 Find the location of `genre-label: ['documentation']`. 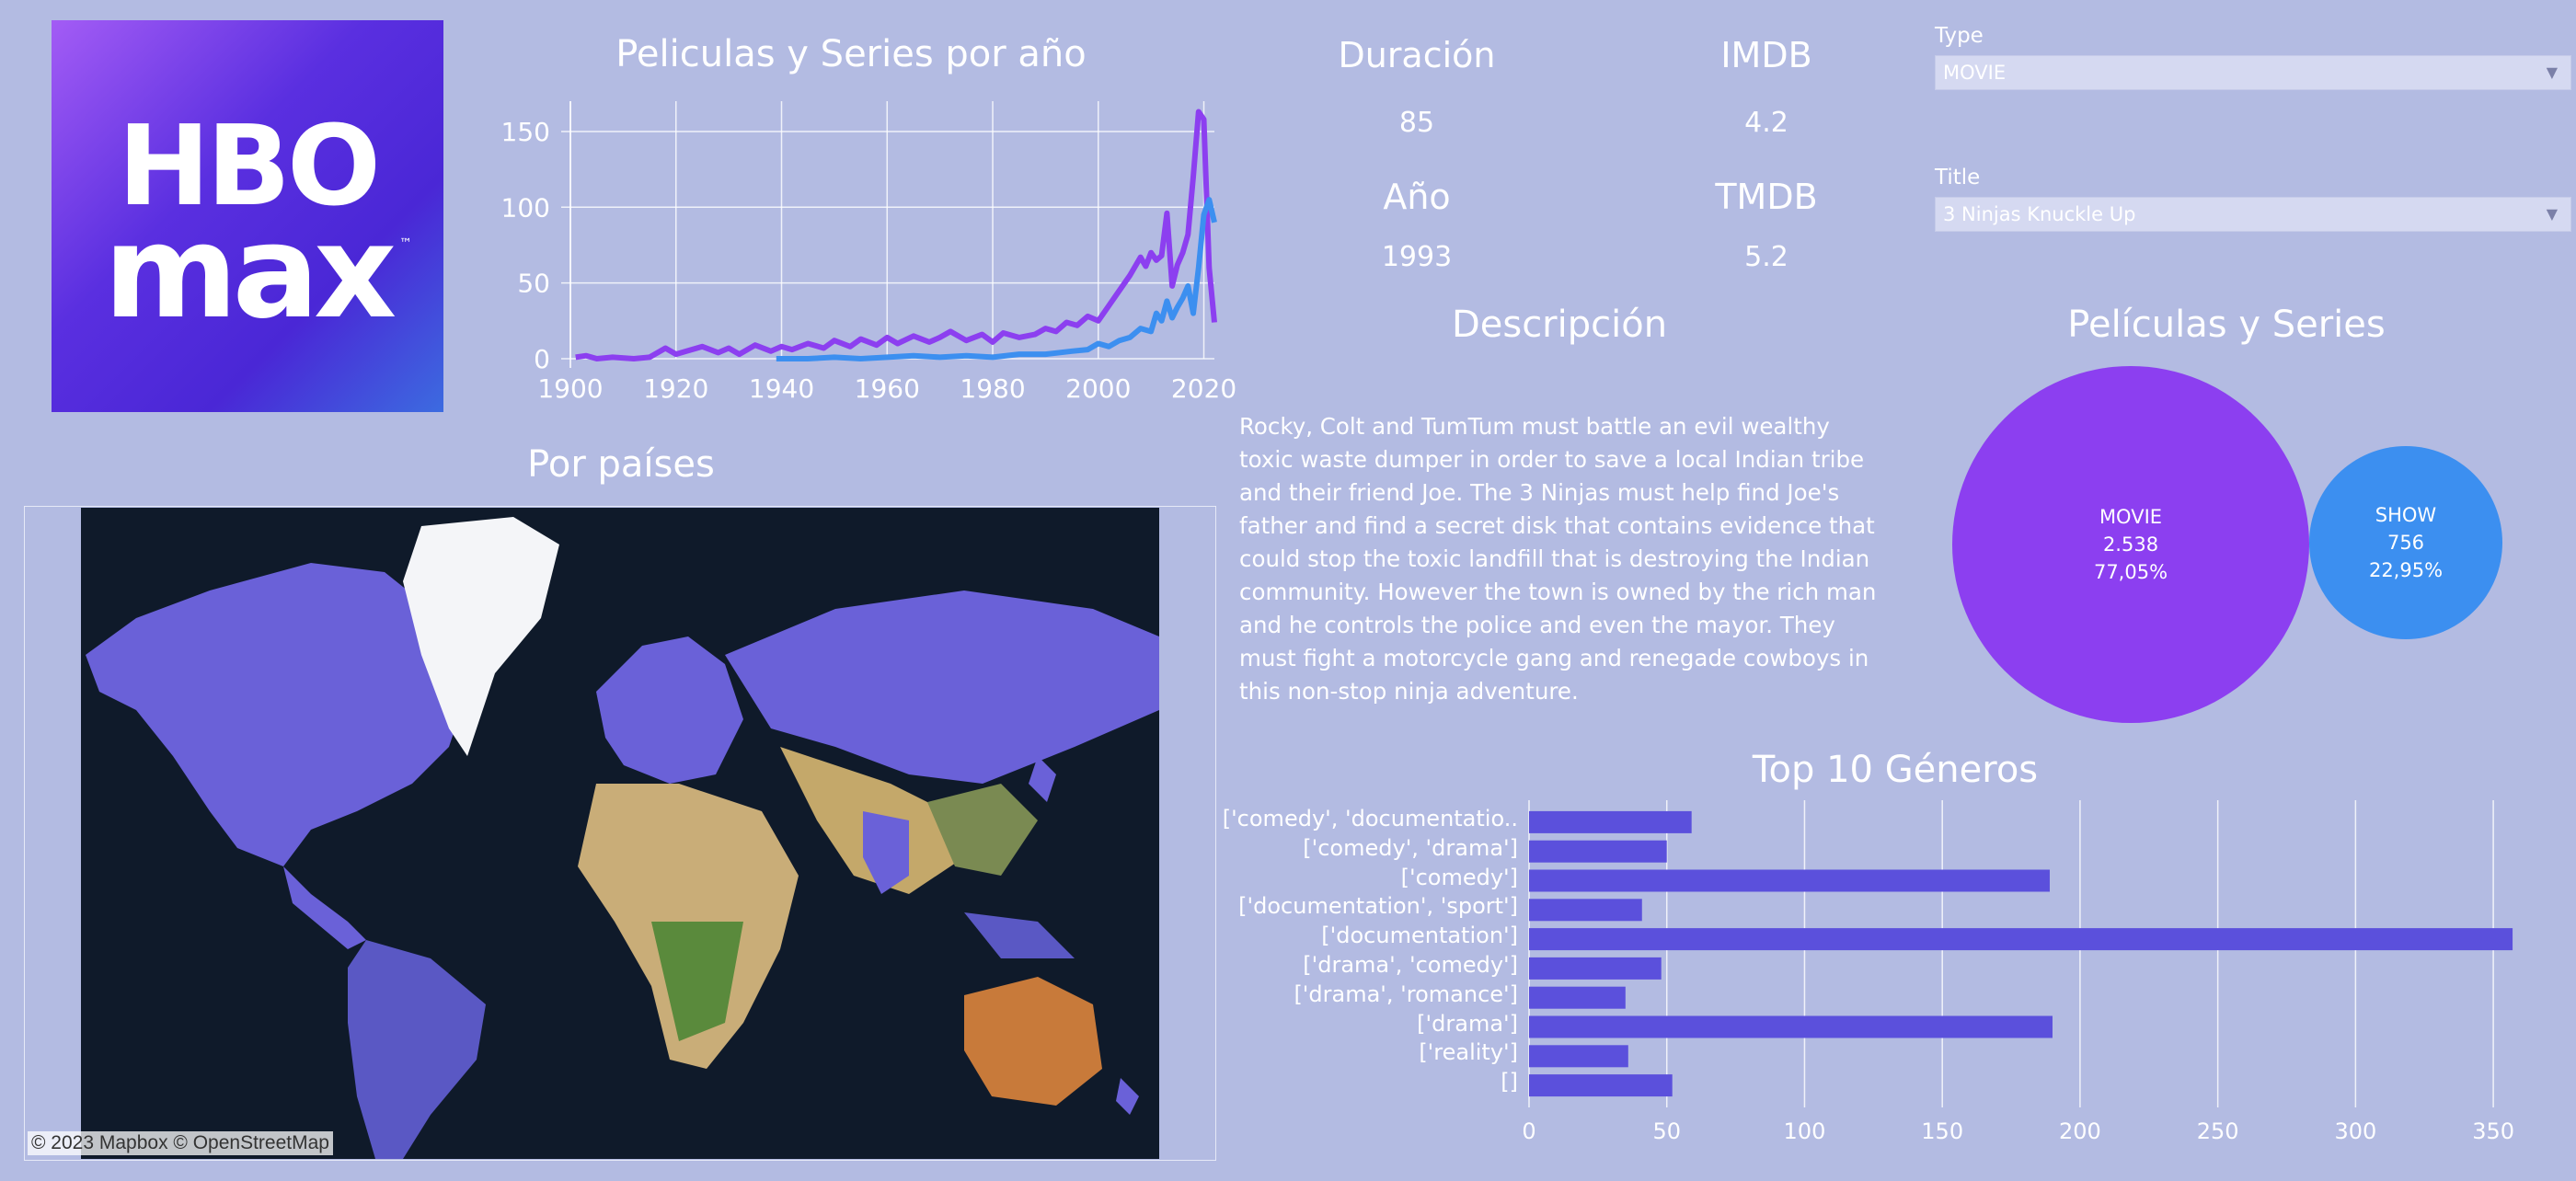

genre-label: ['documentation'] is located at coordinates (1419, 936).